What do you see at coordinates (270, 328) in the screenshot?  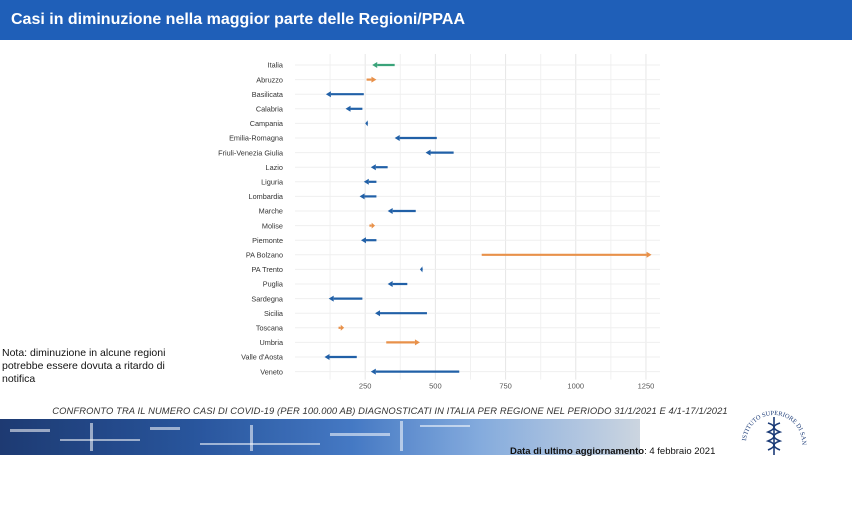 I see `y-tick-label: Toscana` at bounding box center [270, 328].